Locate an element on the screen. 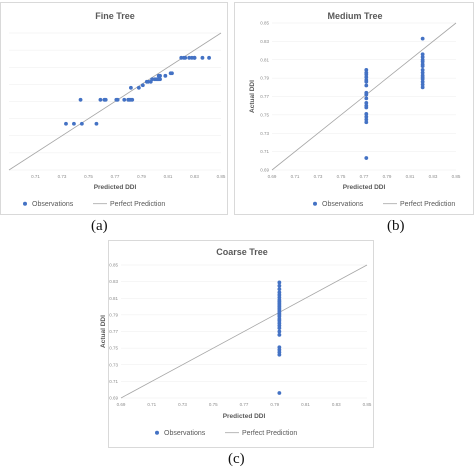  y-tick-label: 0.69 is located at coordinates (264, 170).